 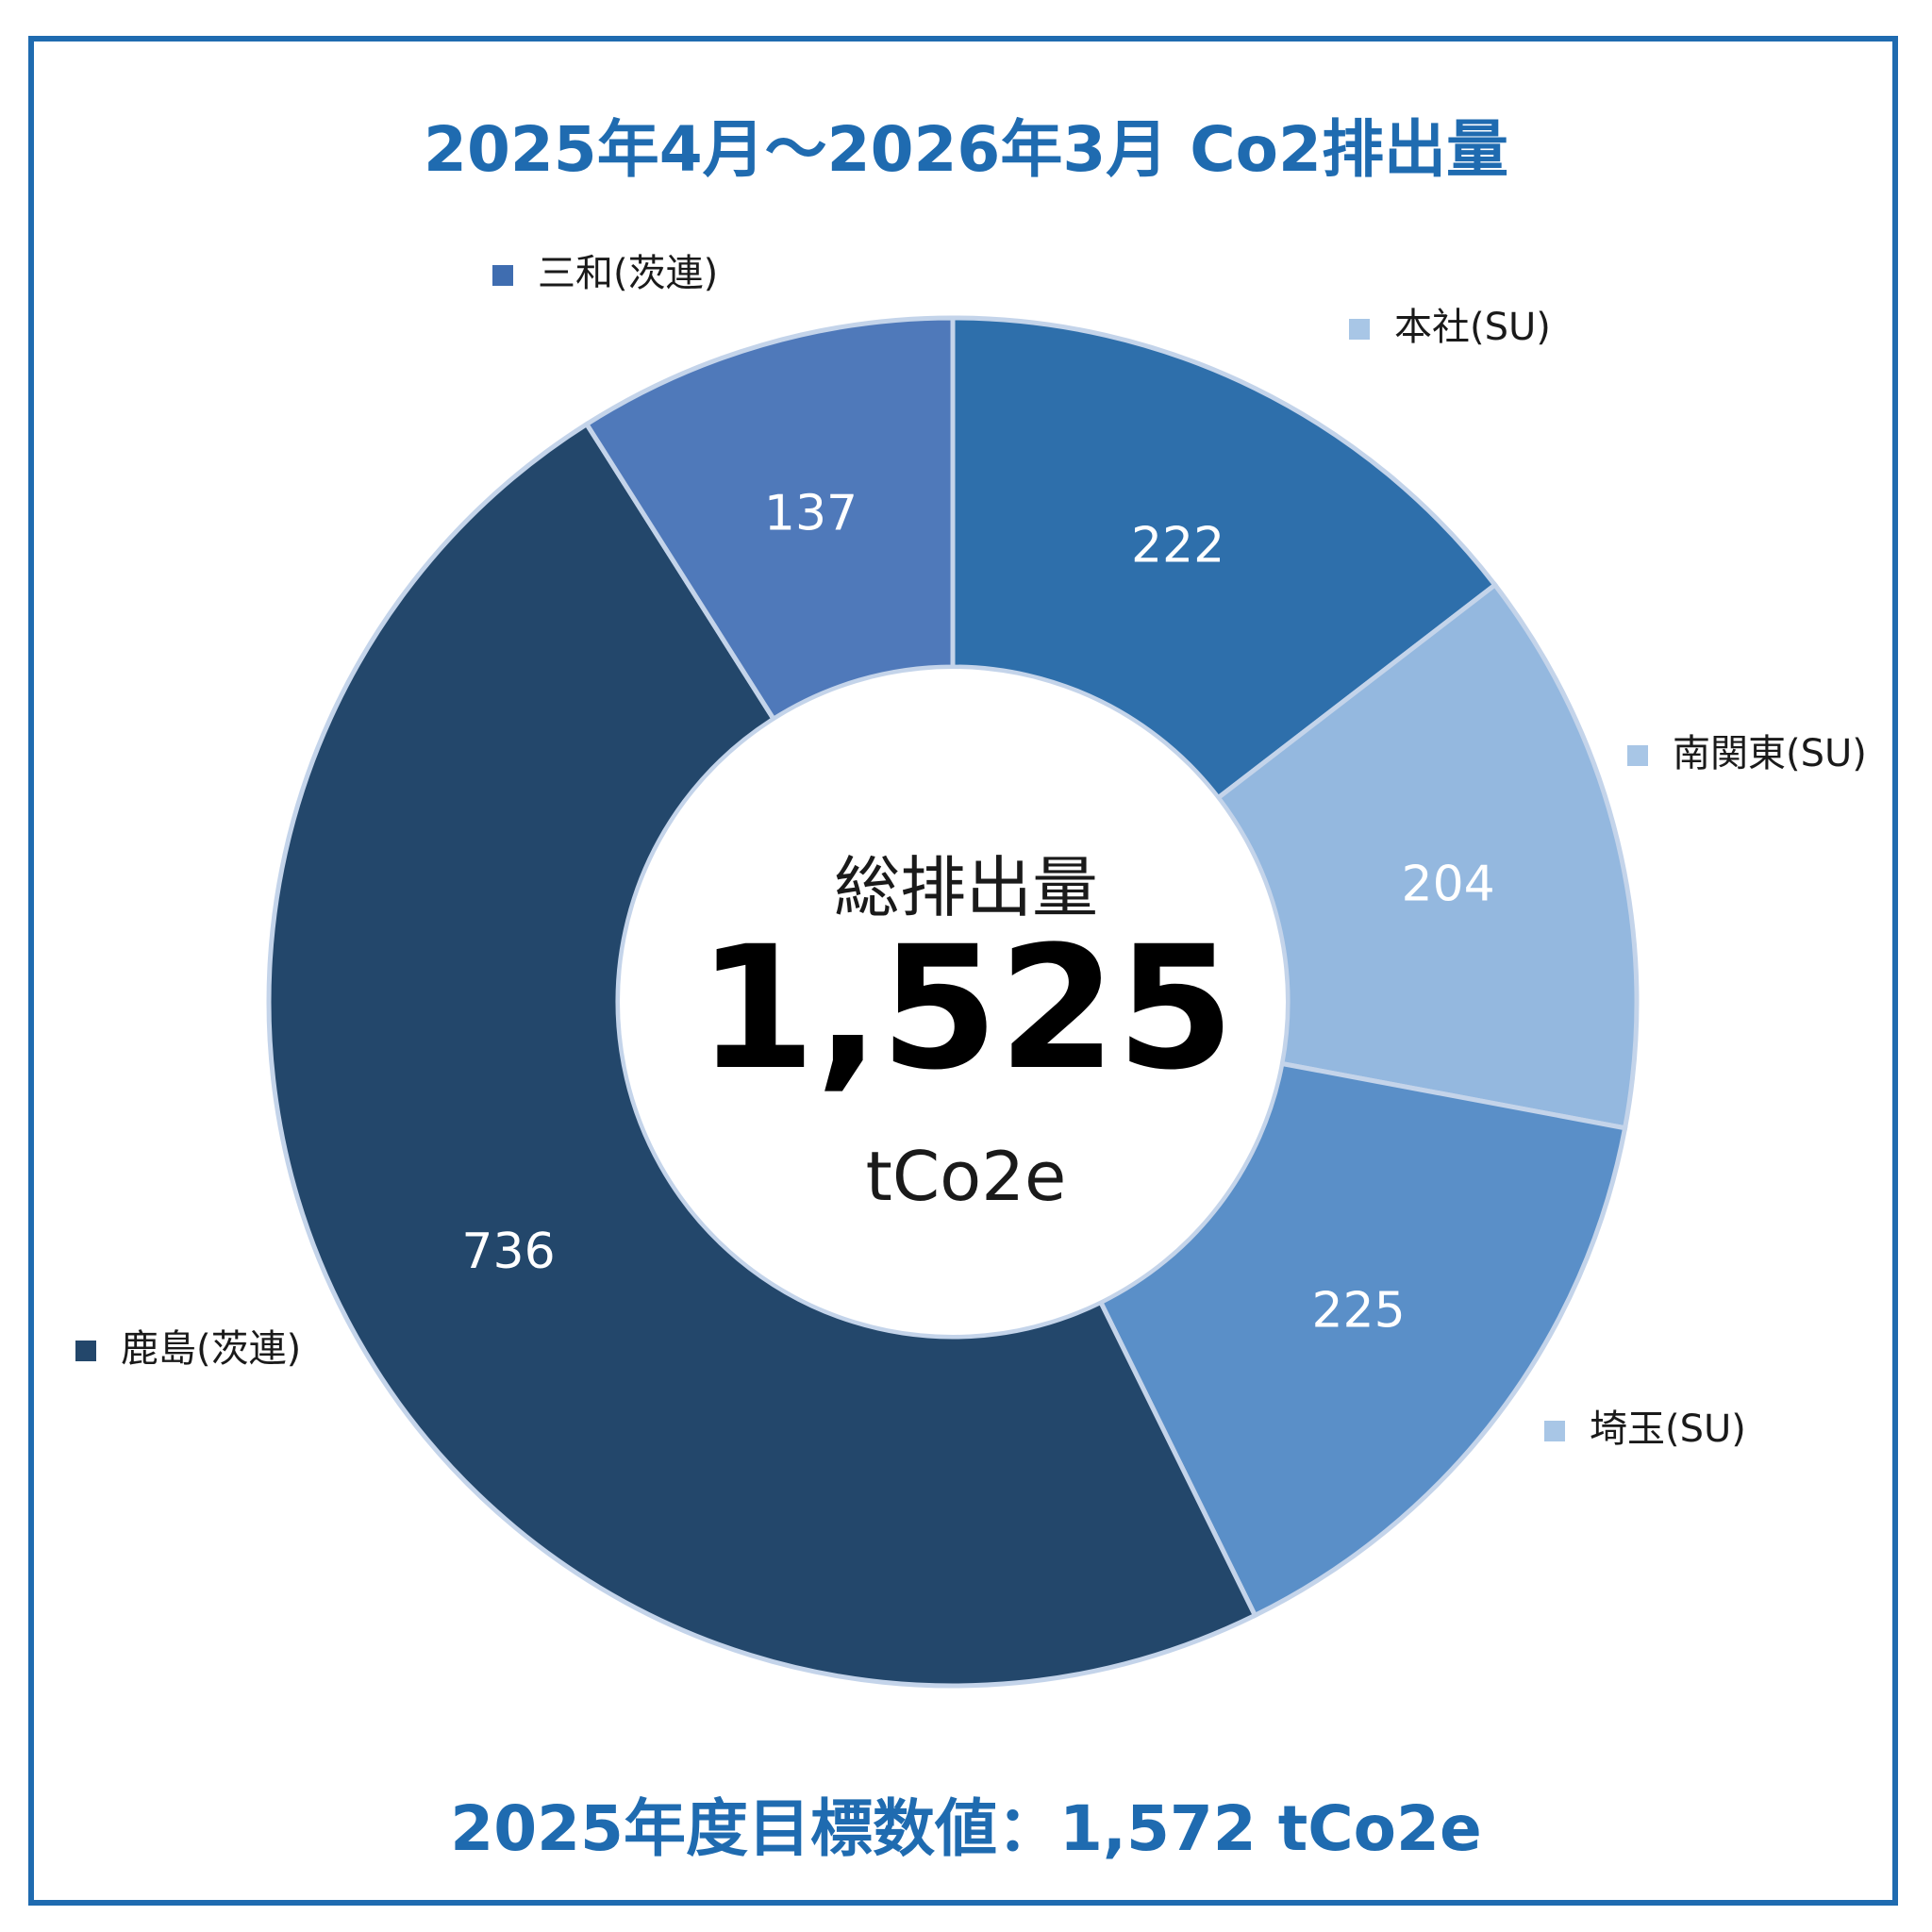 What do you see at coordinates (1358, 1312) in the screenshot?
I see `slice-value-label: 225` at bounding box center [1358, 1312].